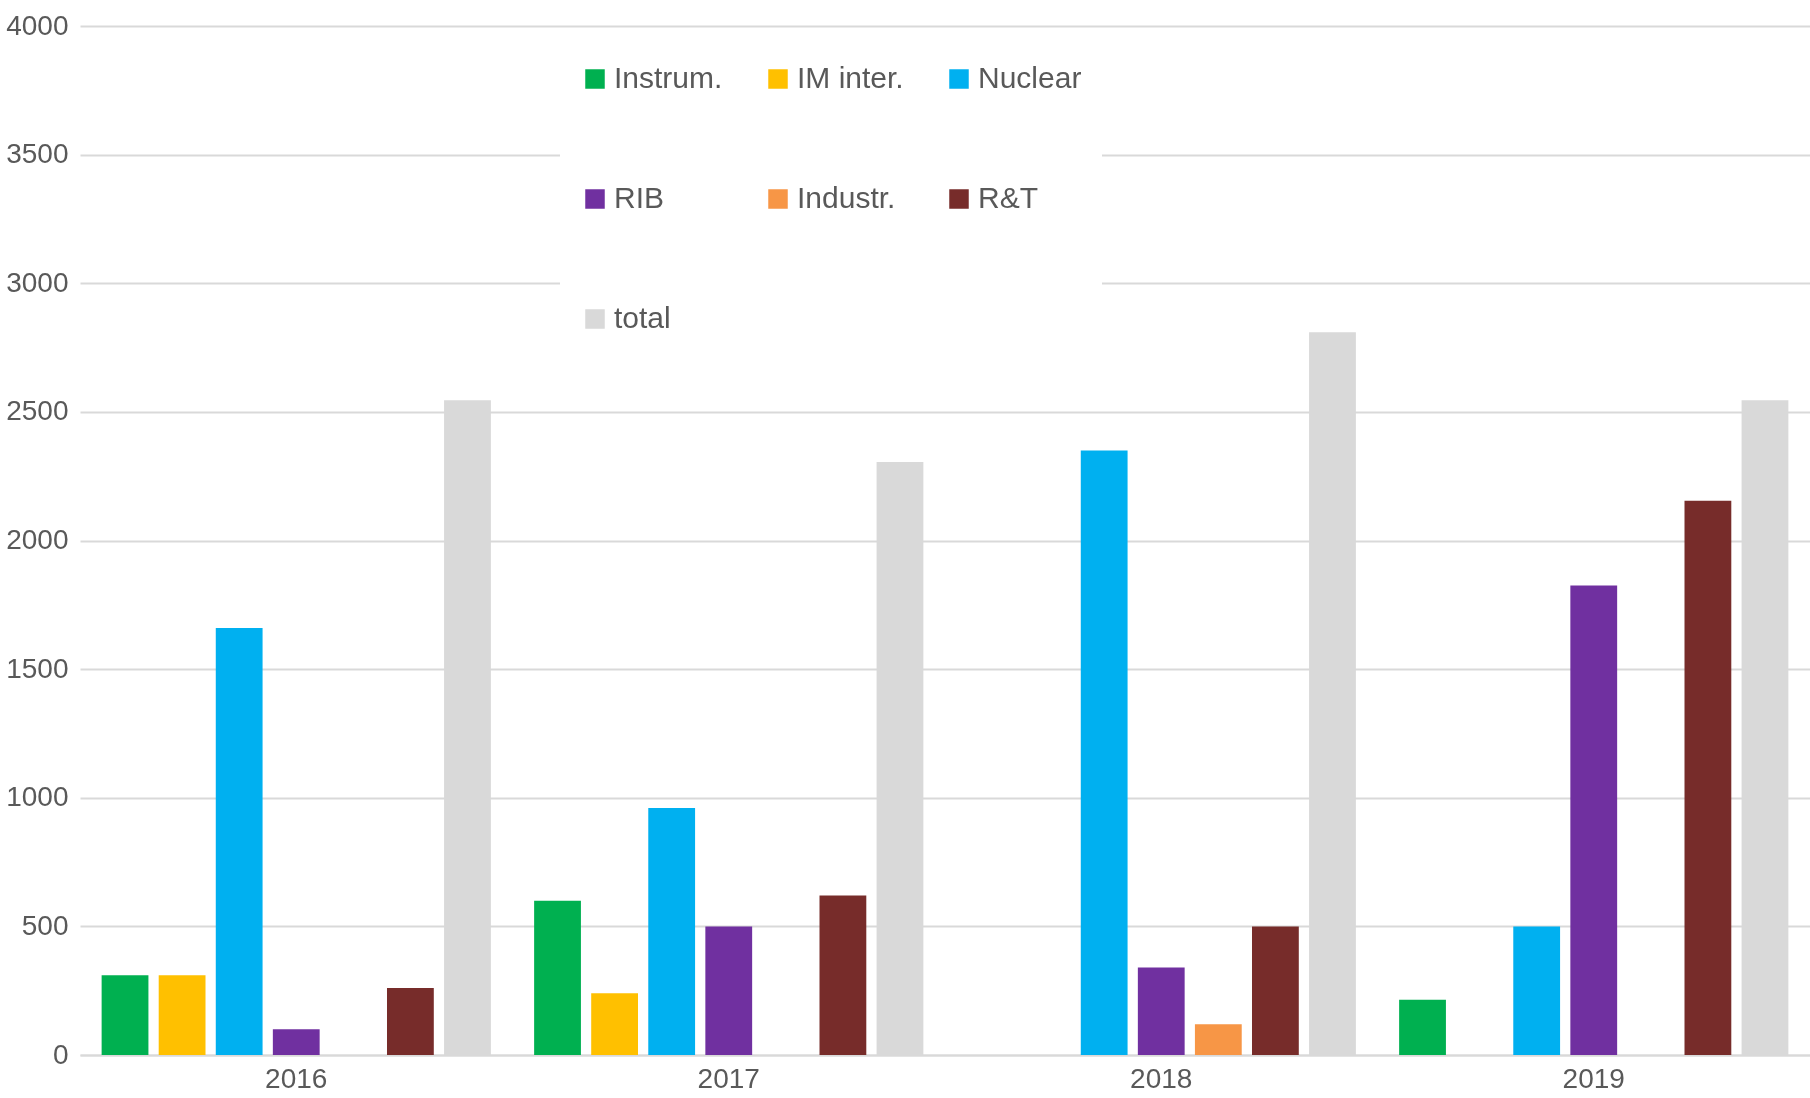 This screenshot has height=1098, width=1810. What do you see at coordinates (296, 1078) in the screenshot?
I see `x-tick-label: 2016` at bounding box center [296, 1078].